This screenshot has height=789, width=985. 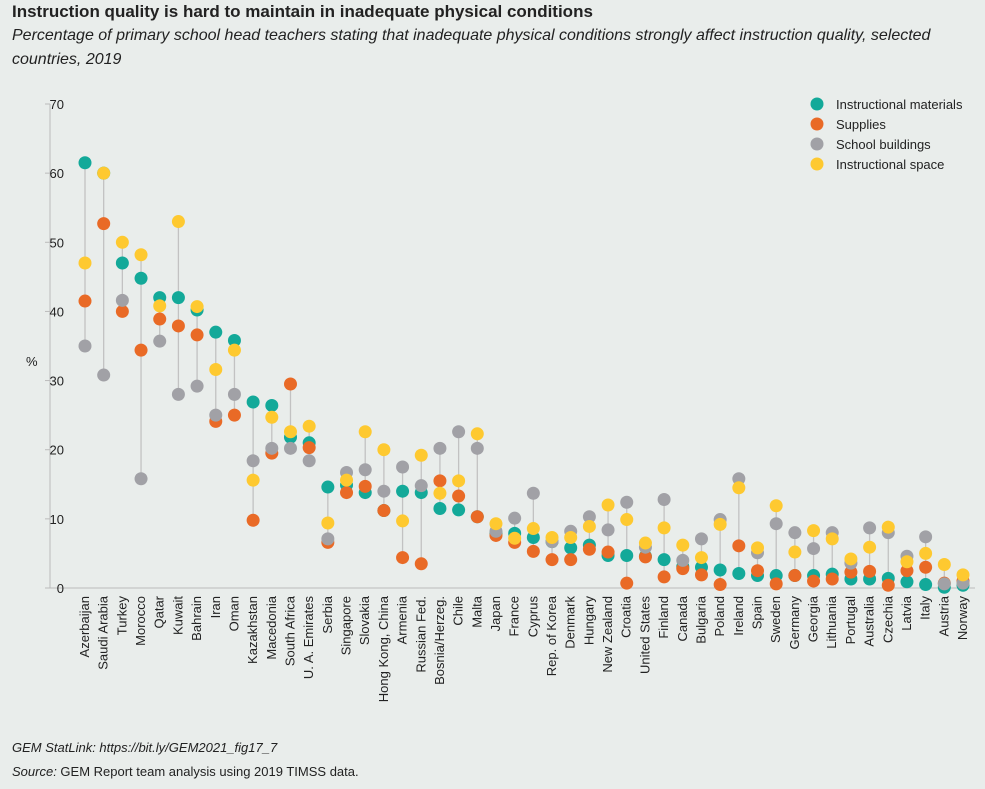 I want to click on x-tick-label: Italy, so click(x=925, y=608).